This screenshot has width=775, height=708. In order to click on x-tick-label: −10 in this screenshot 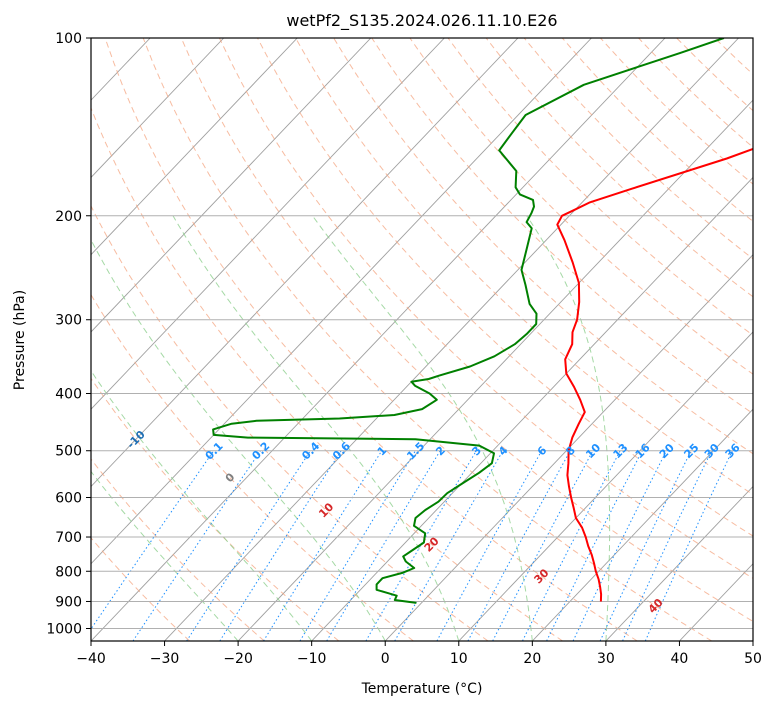, I will do `click(312, 659)`.